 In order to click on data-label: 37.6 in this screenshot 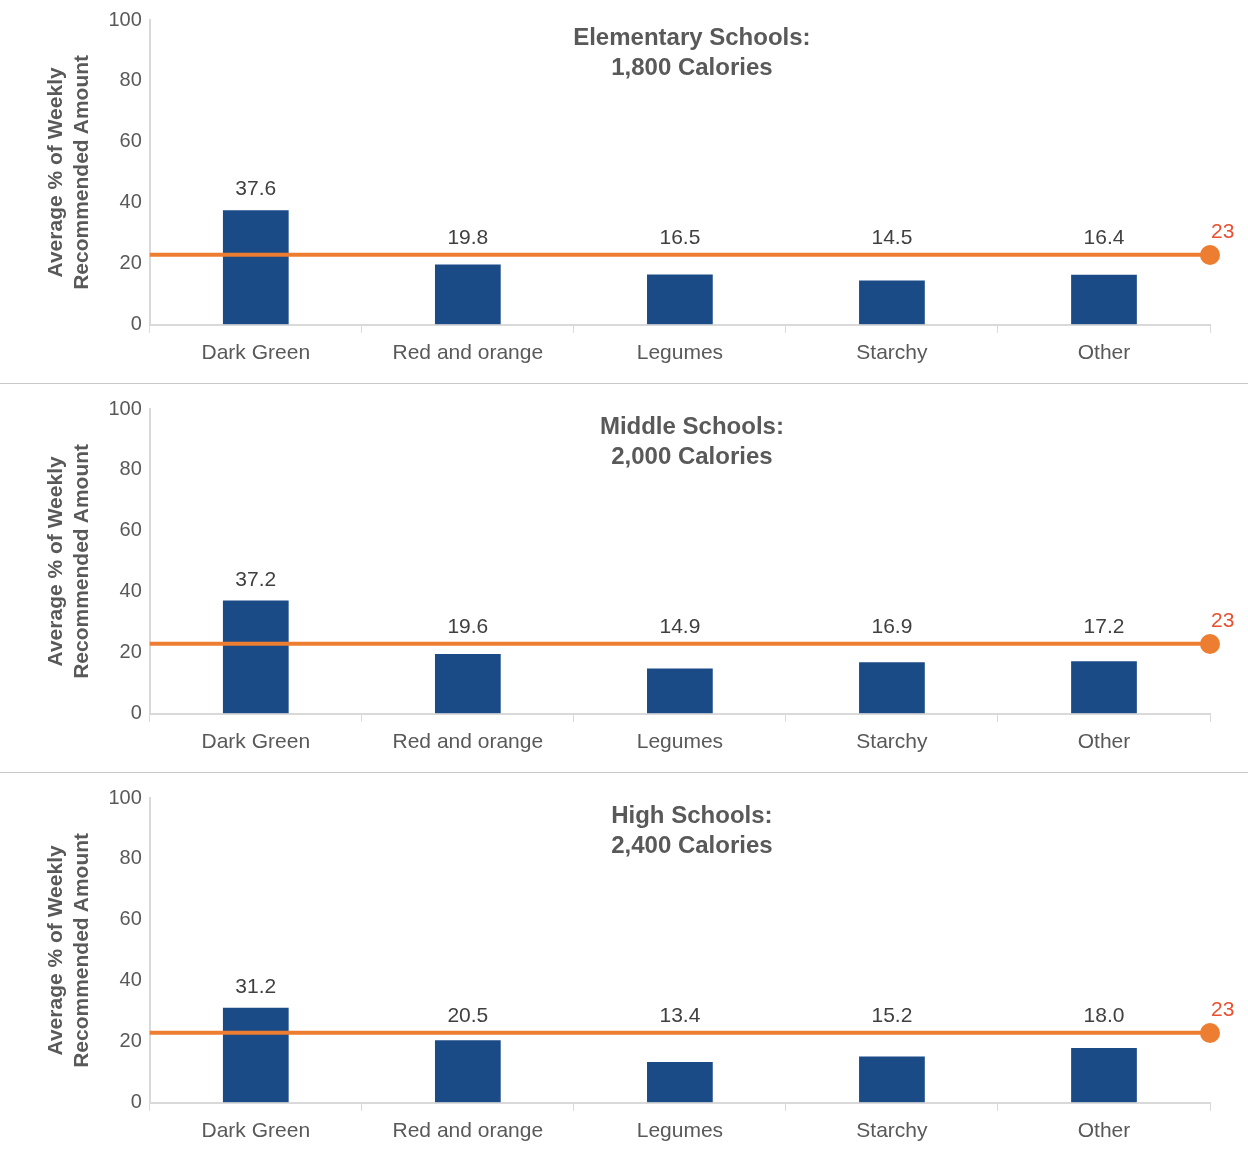, I will do `click(256, 188)`.